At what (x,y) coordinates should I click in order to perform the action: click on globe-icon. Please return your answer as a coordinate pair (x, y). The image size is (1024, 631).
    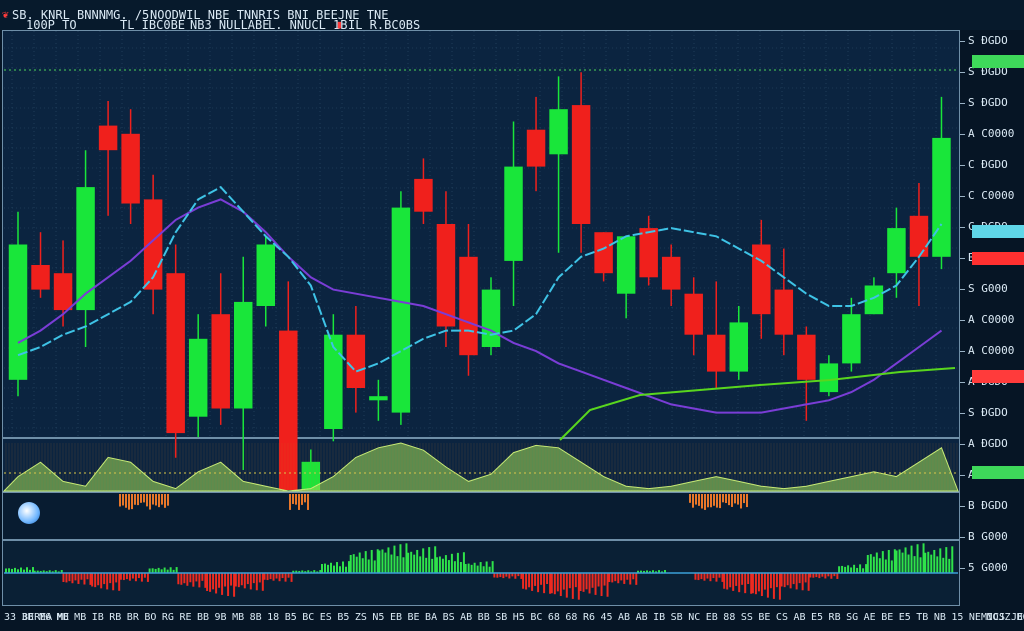
    Looking at the image, I should click on (29, 513).